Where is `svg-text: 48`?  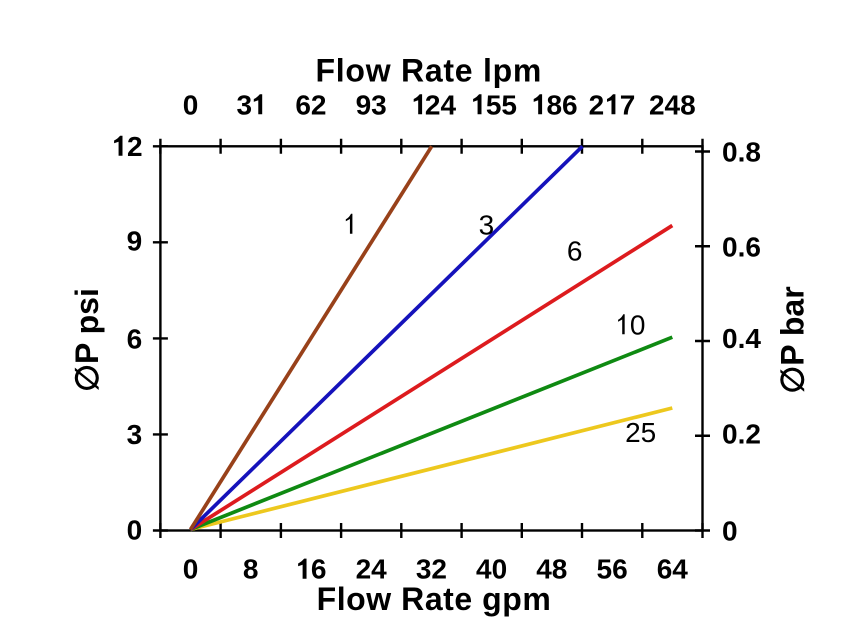
svg-text: 48 is located at coordinates (551, 569).